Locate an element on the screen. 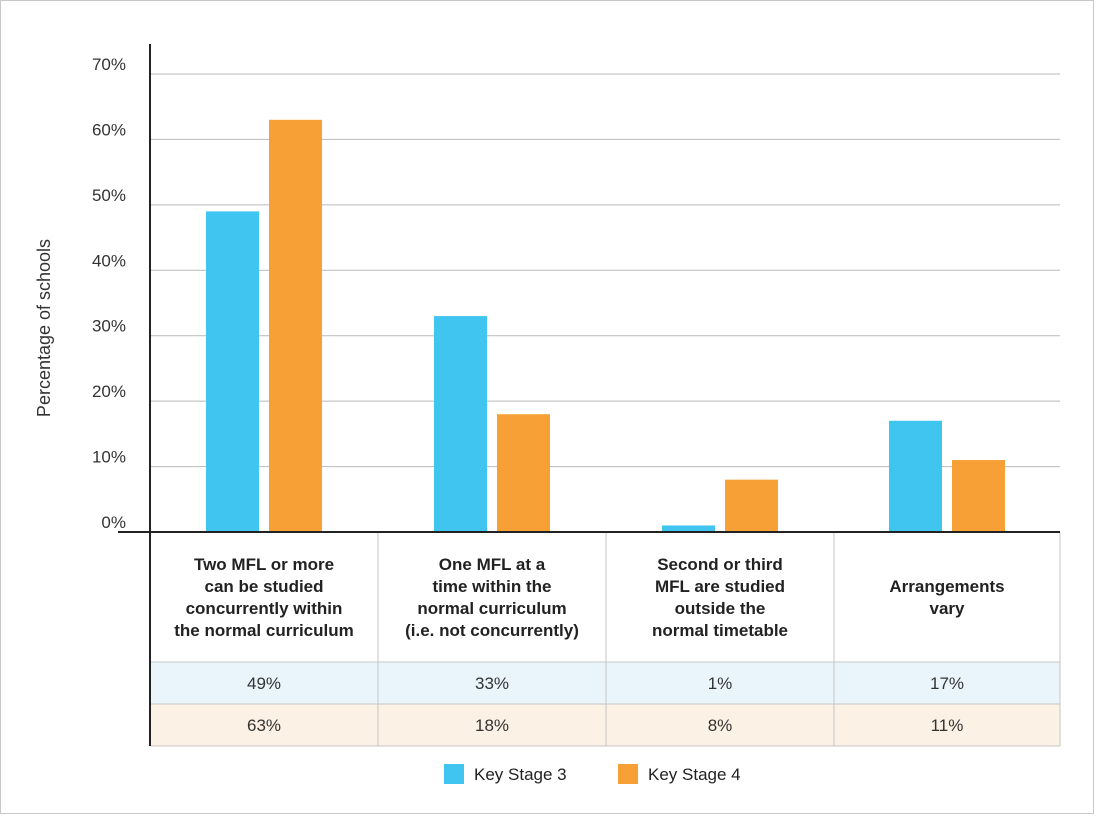 The height and width of the screenshot is (816, 1096). category-label: concurrently within is located at coordinates (264, 608).